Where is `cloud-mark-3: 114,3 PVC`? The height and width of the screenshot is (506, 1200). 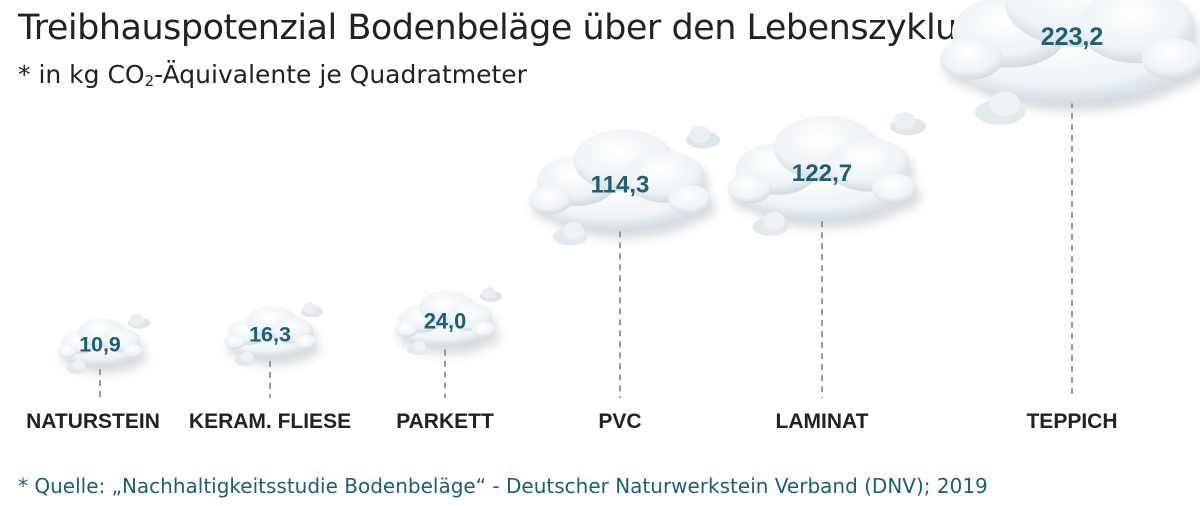 cloud-mark-3: 114,3 PVC is located at coordinates (624, 279).